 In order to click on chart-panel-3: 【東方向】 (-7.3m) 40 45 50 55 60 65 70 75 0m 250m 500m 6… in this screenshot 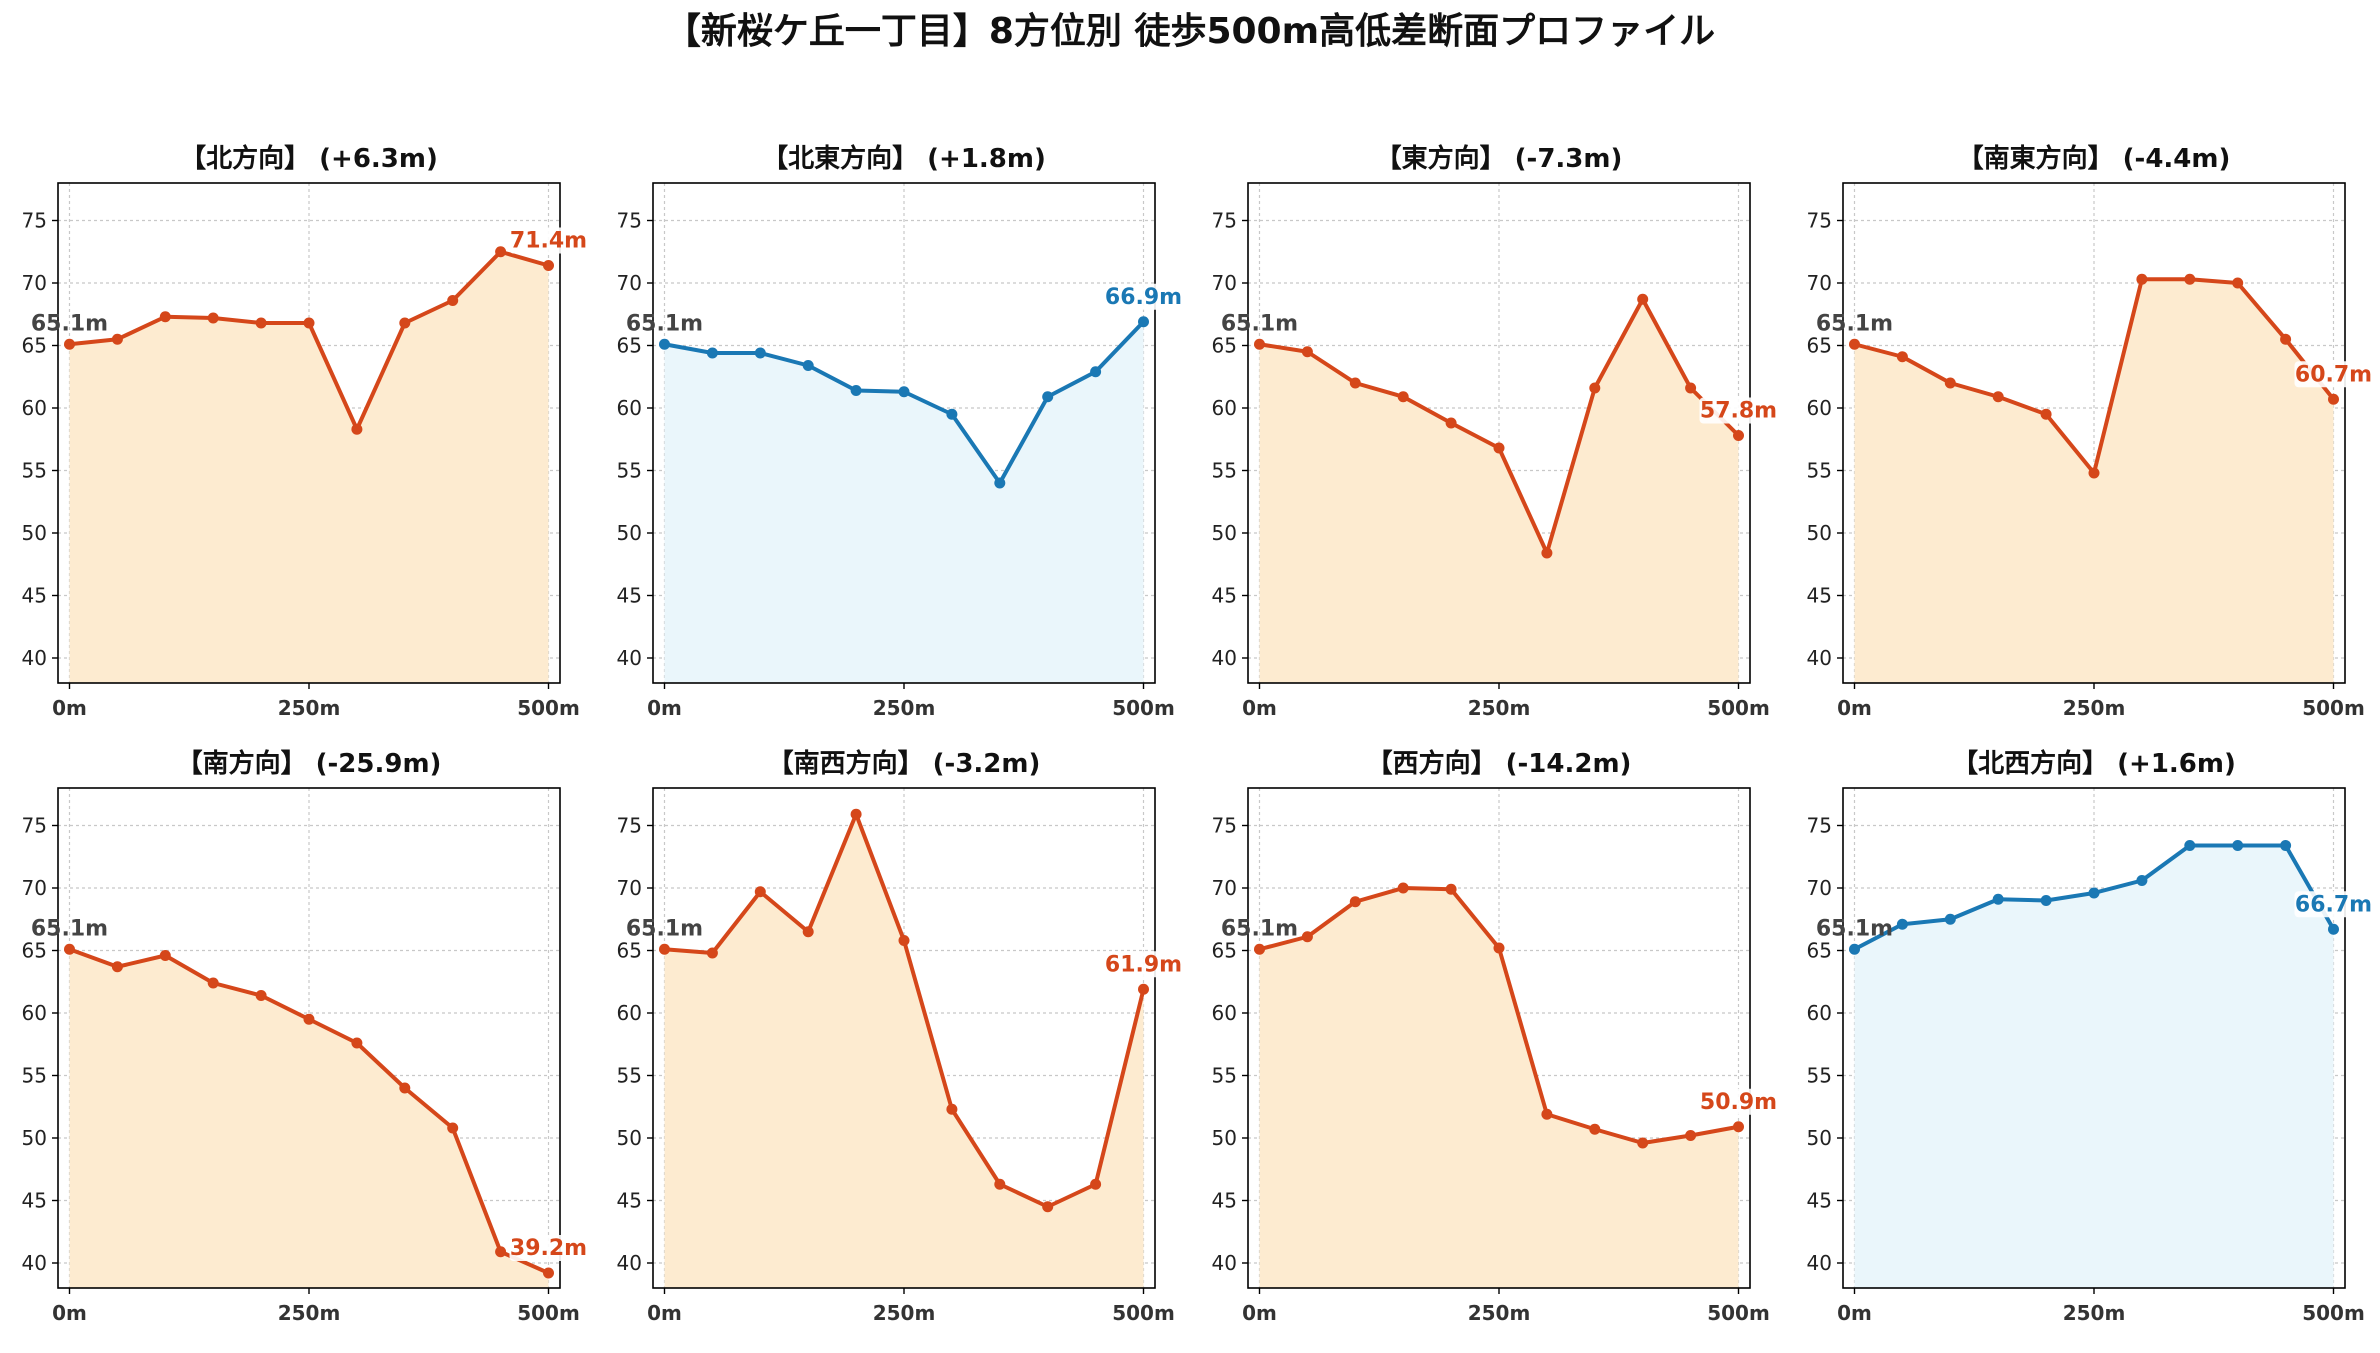, I will do `click(1495, 431)`.